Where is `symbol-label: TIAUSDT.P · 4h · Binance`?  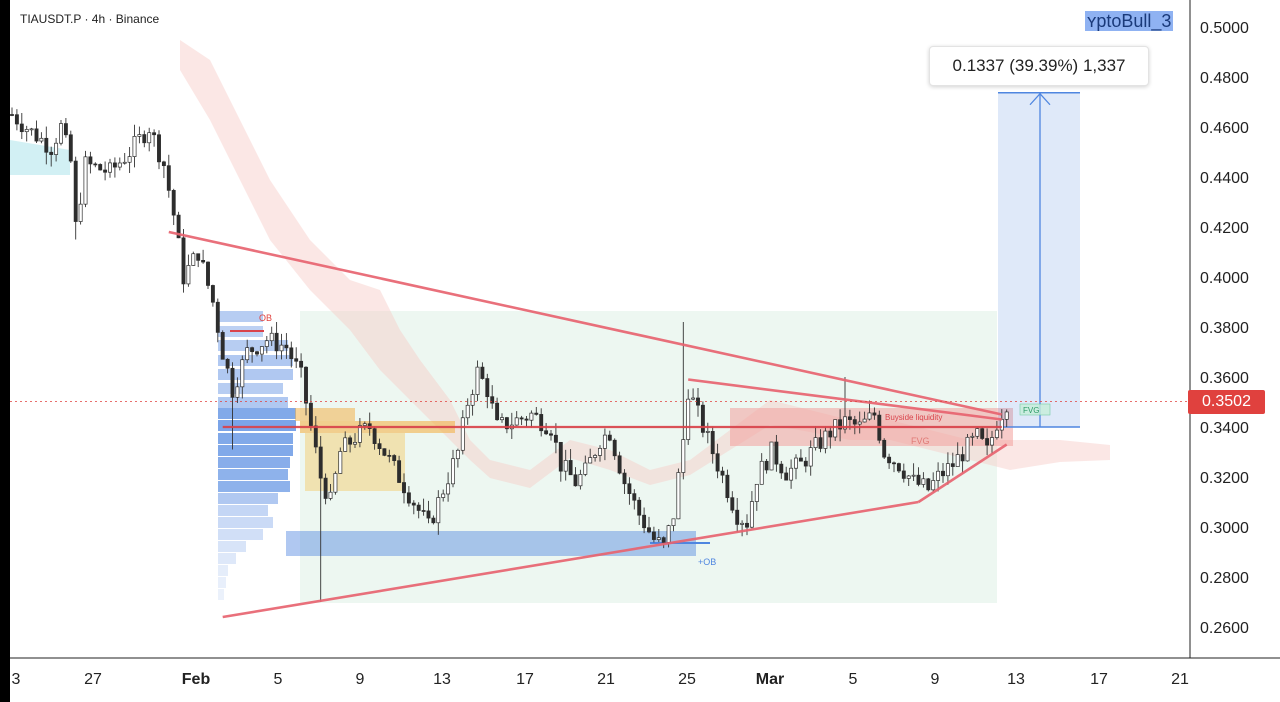
symbol-label: TIAUSDT.P · 4h · Binance is located at coordinates (90, 19).